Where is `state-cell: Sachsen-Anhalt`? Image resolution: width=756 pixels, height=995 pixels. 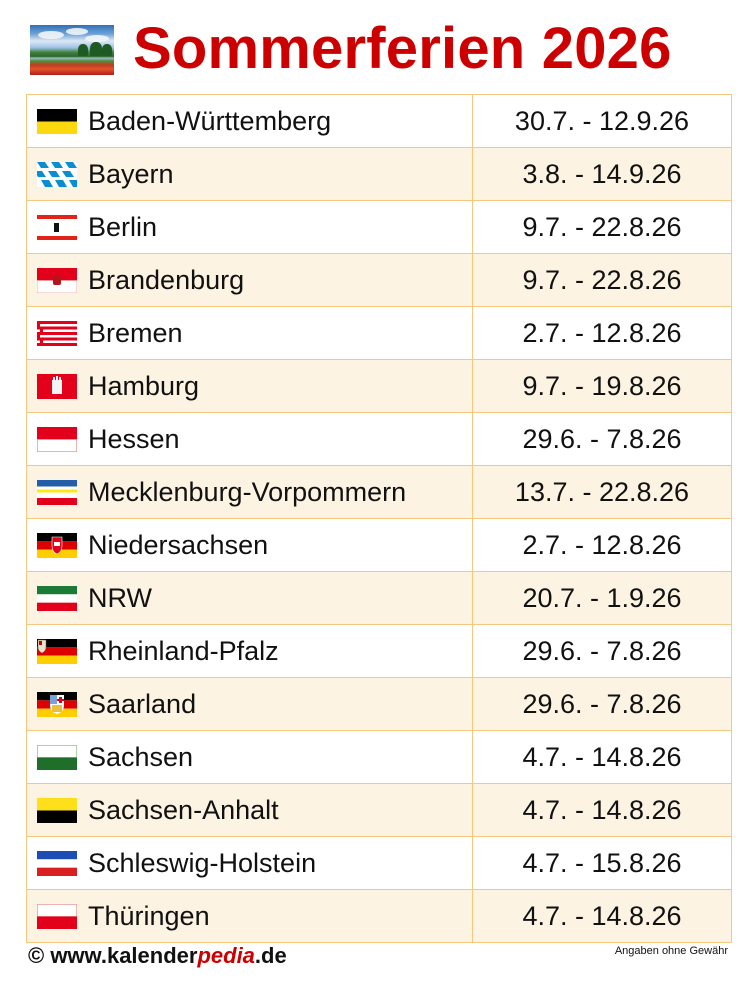 state-cell: Sachsen-Anhalt is located at coordinates (250, 810).